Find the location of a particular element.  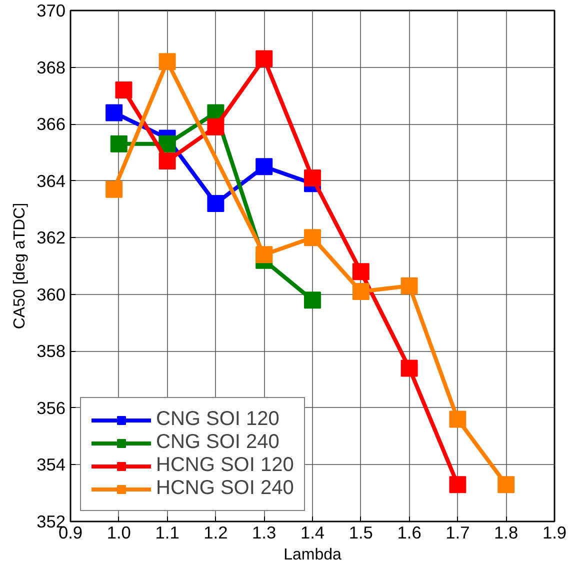

x-tick-label: 1.5 is located at coordinates (360, 532).